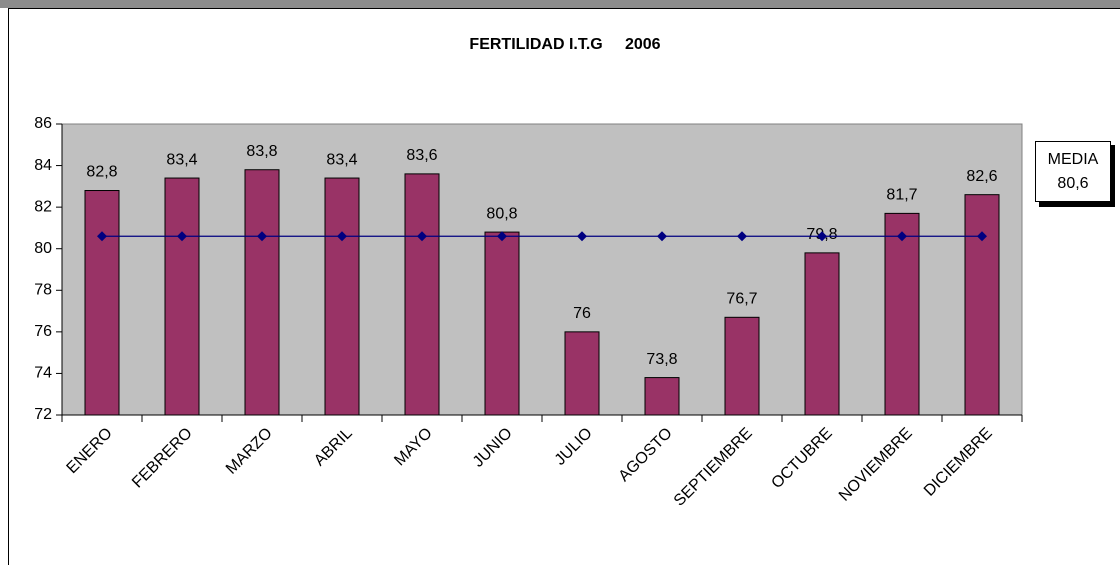  I want to click on legend-box, so click(1073, 171).